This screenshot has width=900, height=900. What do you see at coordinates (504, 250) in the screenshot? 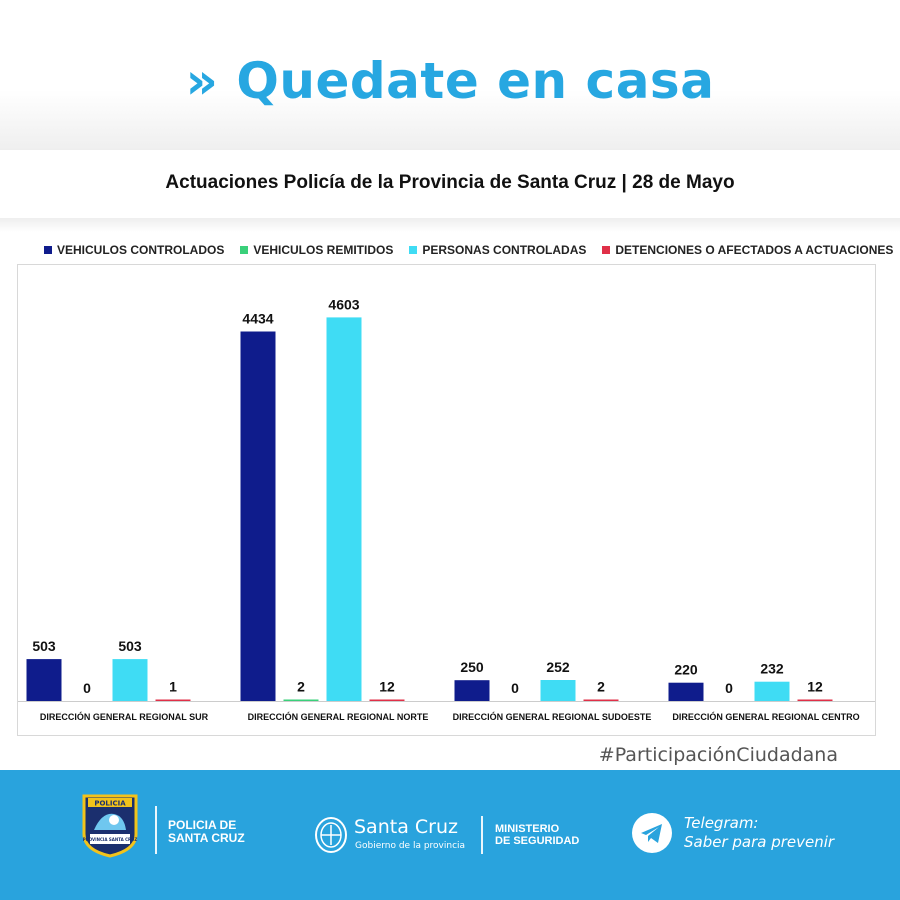
I see `legend-label: PERSONAS CONTROLADAS` at bounding box center [504, 250].